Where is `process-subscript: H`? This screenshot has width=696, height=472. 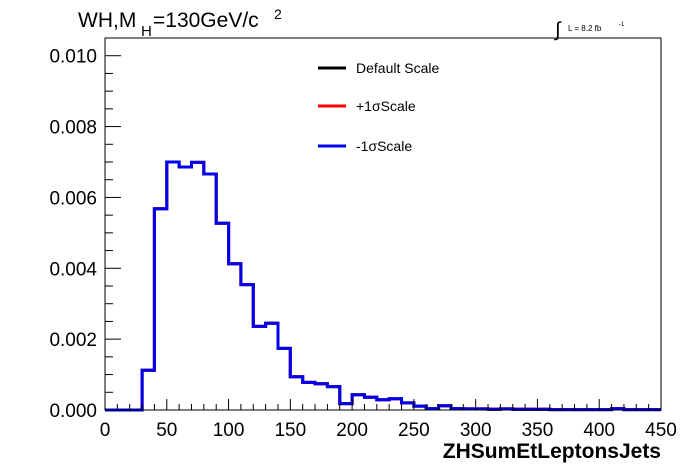
process-subscript: H is located at coordinates (146, 31).